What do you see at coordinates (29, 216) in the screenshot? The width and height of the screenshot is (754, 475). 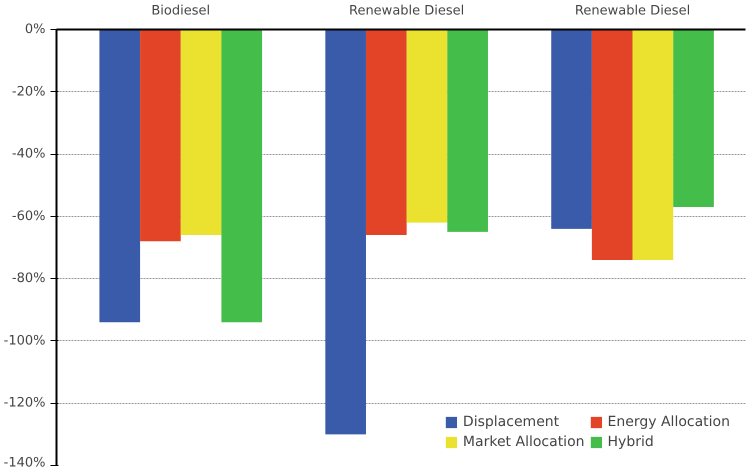 I see `y-tick-label: -60%` at bounding box center [29, 216].